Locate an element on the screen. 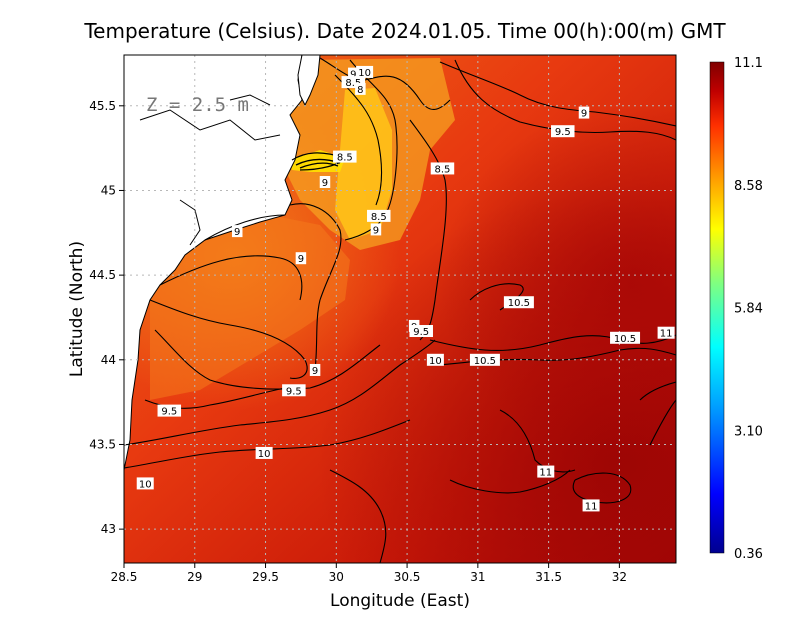 This screenshot has height=618, width=800. colorbar-gradient is located at coordinates (717, 307).